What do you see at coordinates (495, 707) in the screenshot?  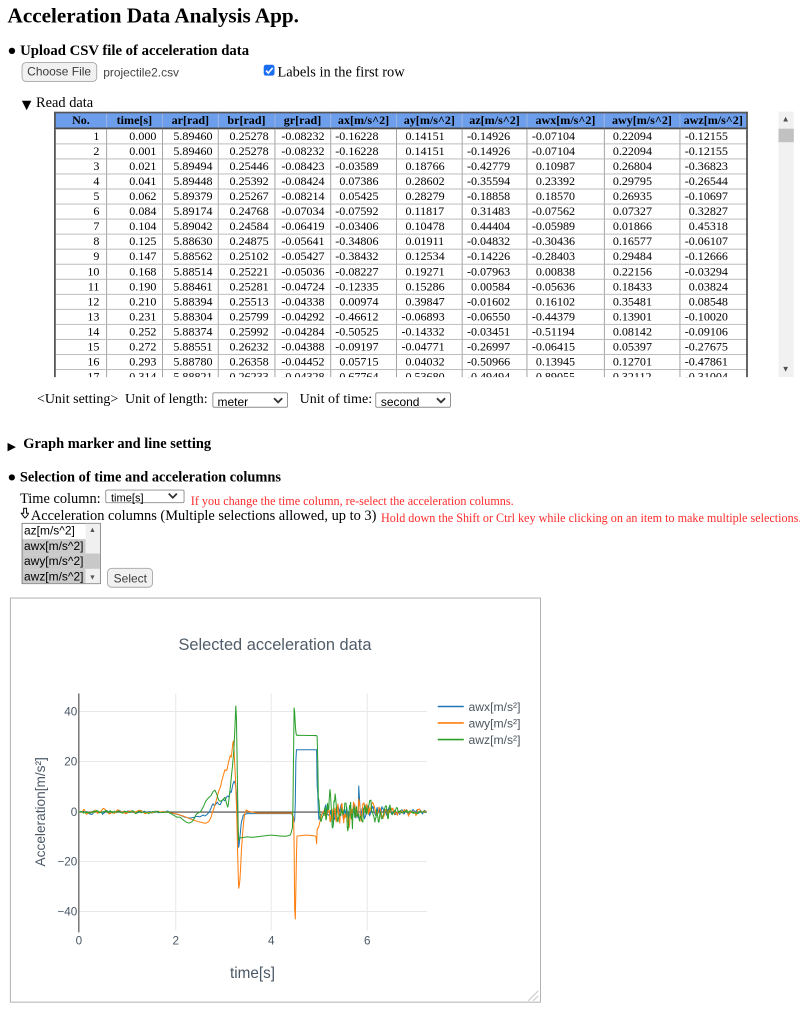 I see `svg-text: awx[m/s²]` at bounding box center [495, 707].